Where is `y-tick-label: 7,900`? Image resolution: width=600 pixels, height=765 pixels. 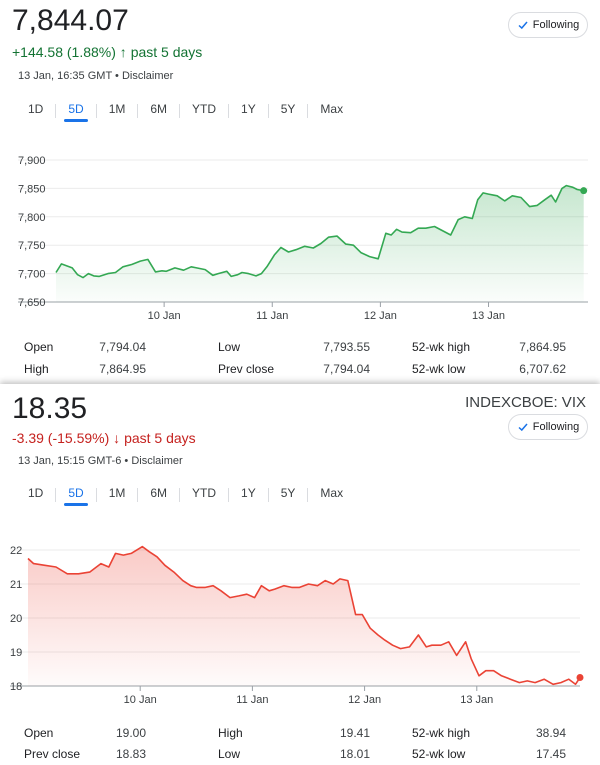
y-tick-label: 7,900 is located at coordinates (32, 161).